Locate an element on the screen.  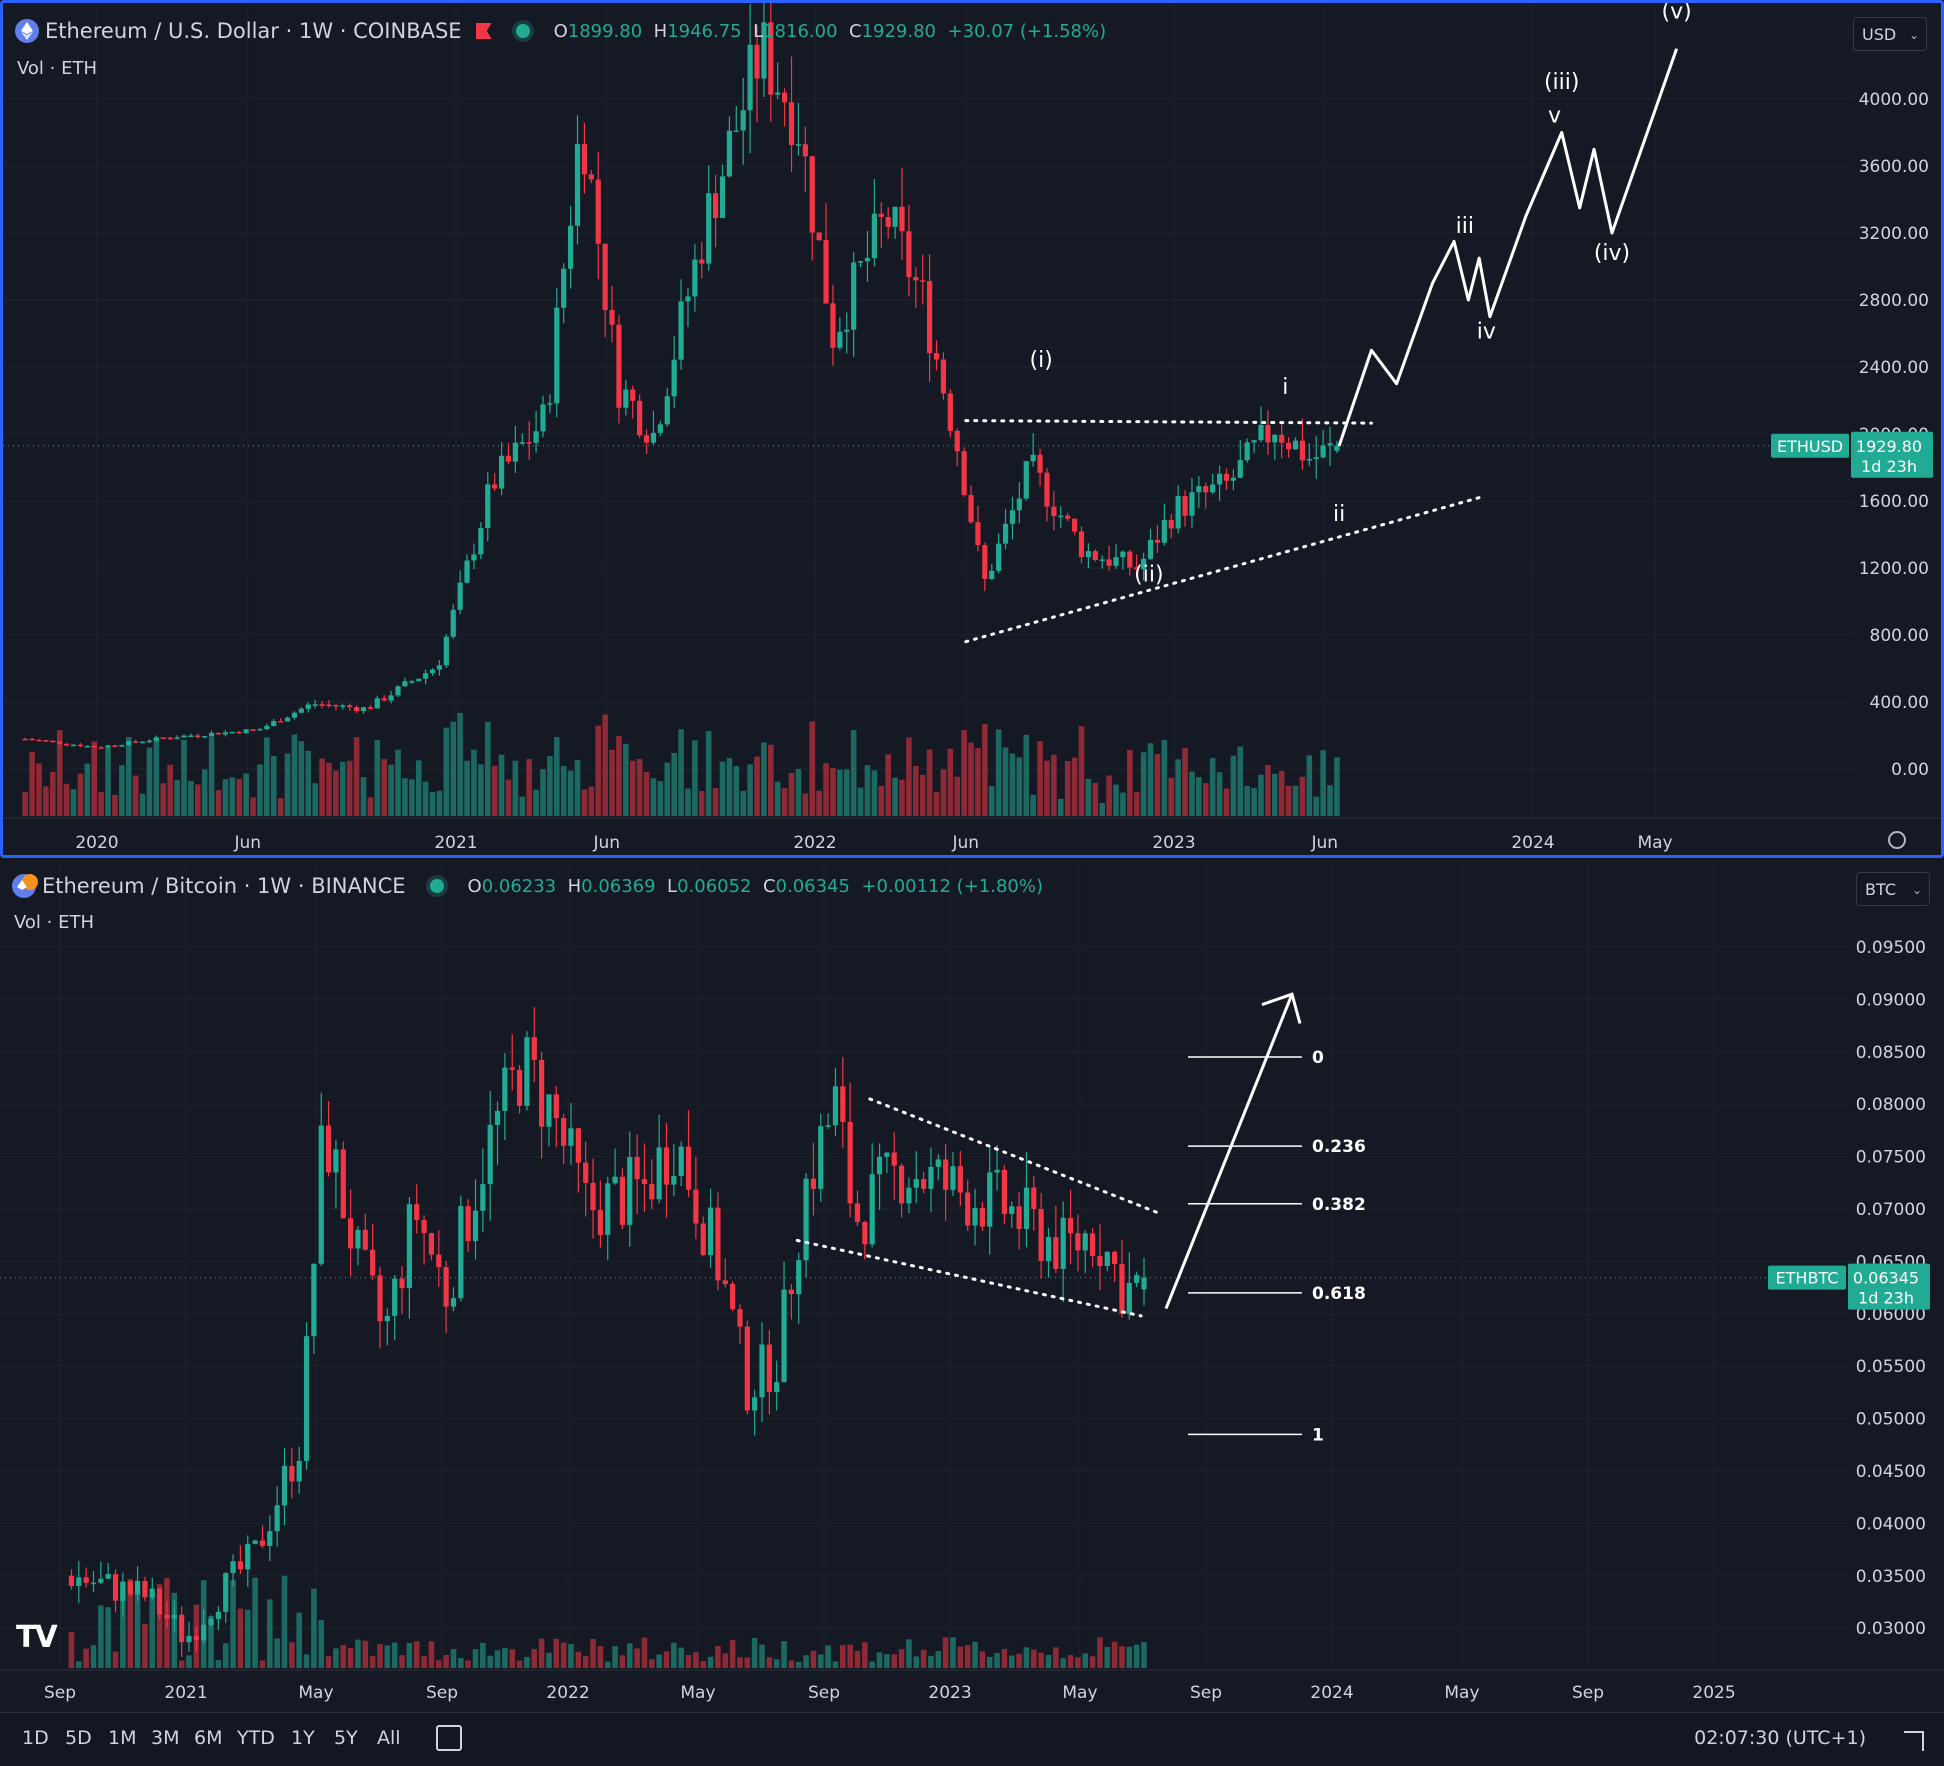
price-tag-value: 1929.80 is located at coordinates (1889, 446).